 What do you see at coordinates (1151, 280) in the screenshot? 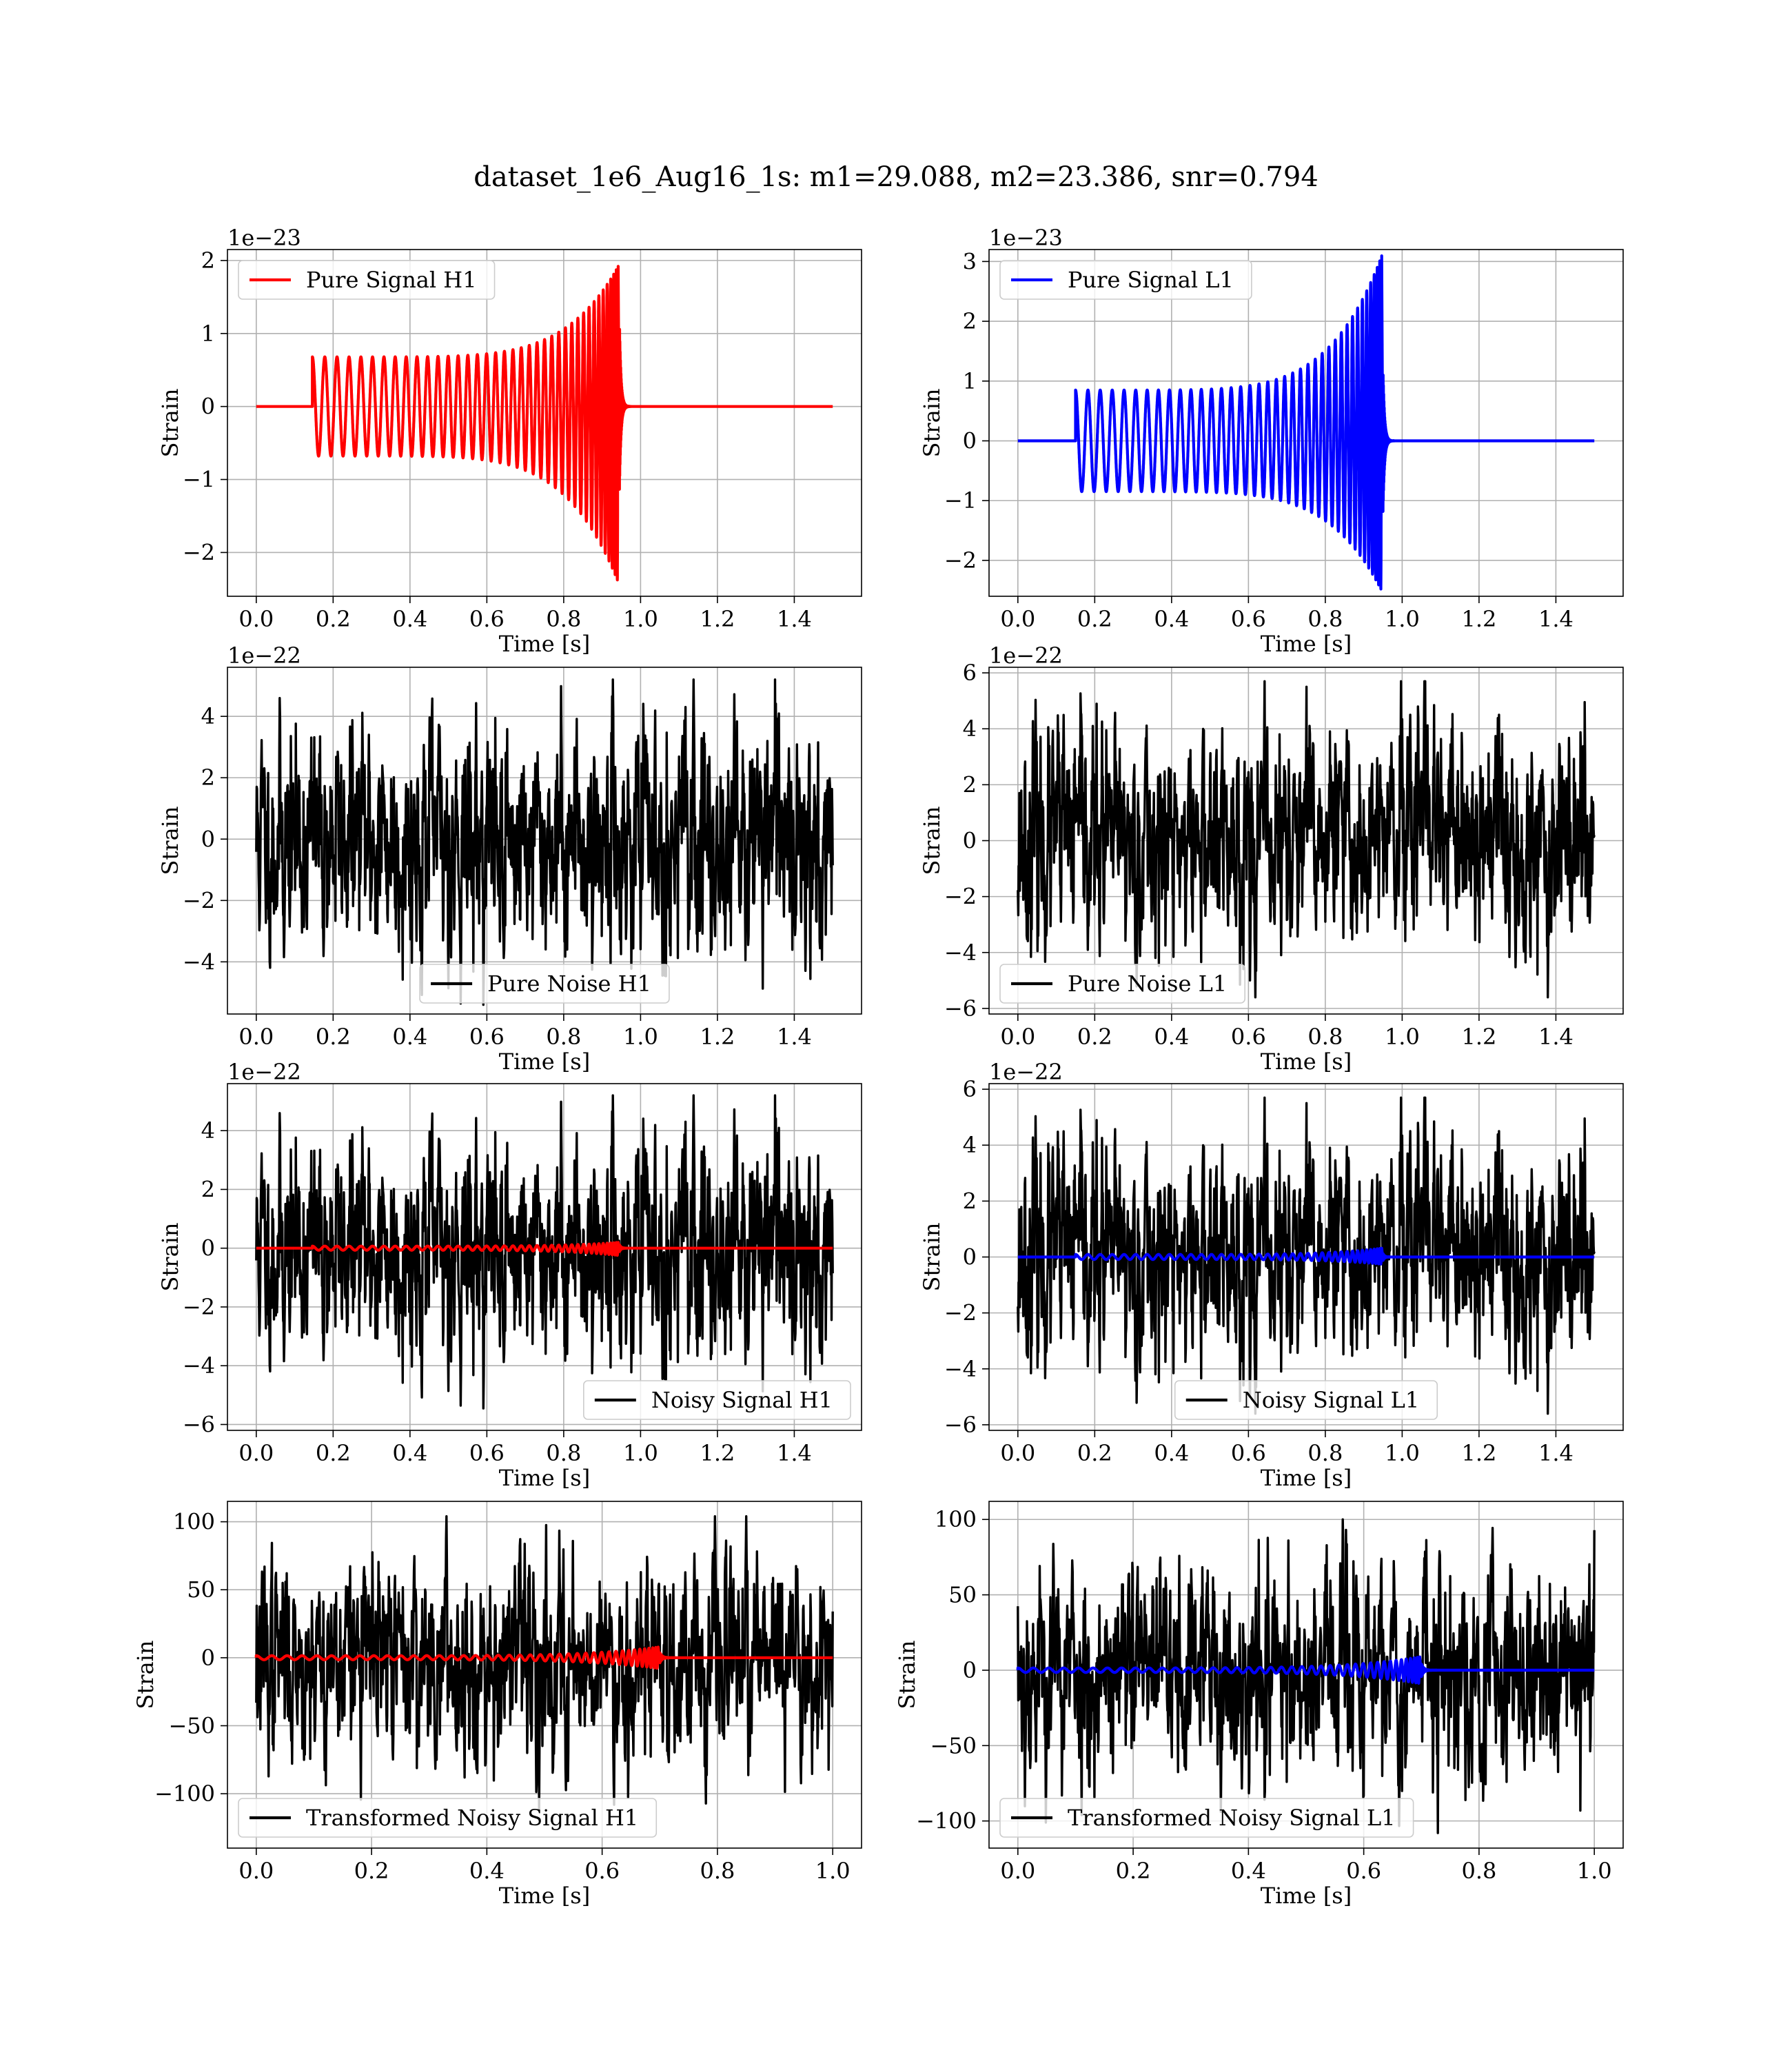
I see `legend-label: Pure Signal L1` at bounding box center [1151, 280].